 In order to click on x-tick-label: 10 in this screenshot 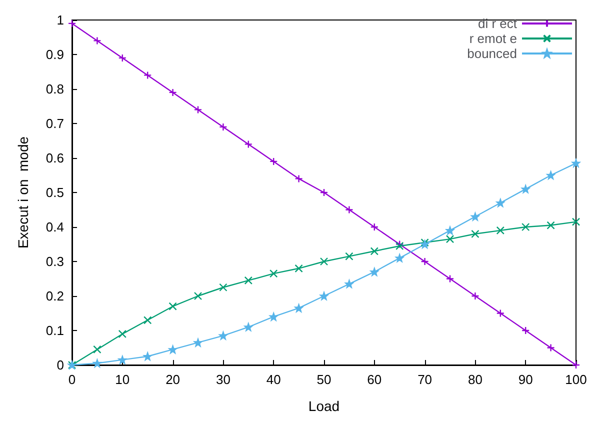, I will do `click(122, 379)`.